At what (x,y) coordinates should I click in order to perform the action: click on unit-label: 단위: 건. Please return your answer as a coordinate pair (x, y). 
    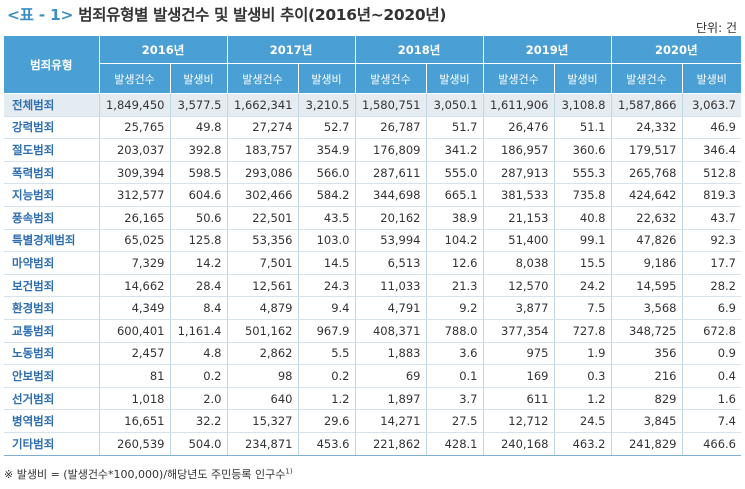
    Looking at the image, I should click on (716, 28).